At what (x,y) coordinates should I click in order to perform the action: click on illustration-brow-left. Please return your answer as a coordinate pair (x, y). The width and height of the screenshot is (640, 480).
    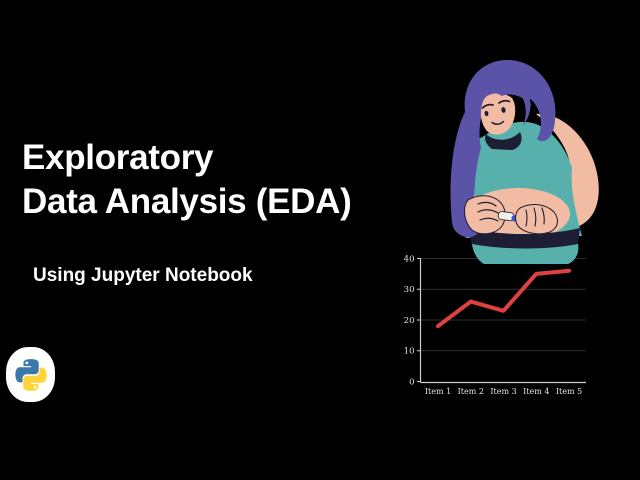
    Looking at the image, I should click on (487, 106).